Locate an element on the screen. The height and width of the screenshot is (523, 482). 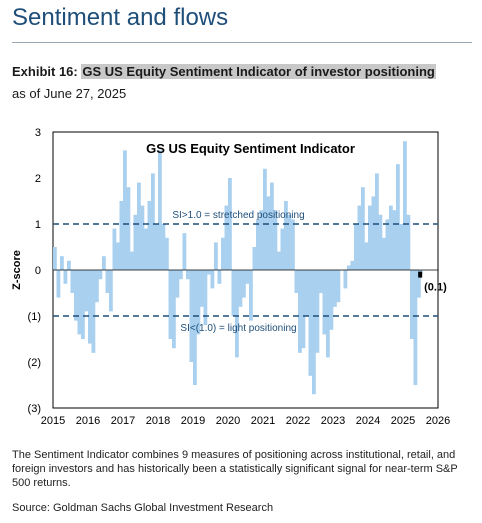
x-tick-label: 2024 is located at coordinates (368, 421).